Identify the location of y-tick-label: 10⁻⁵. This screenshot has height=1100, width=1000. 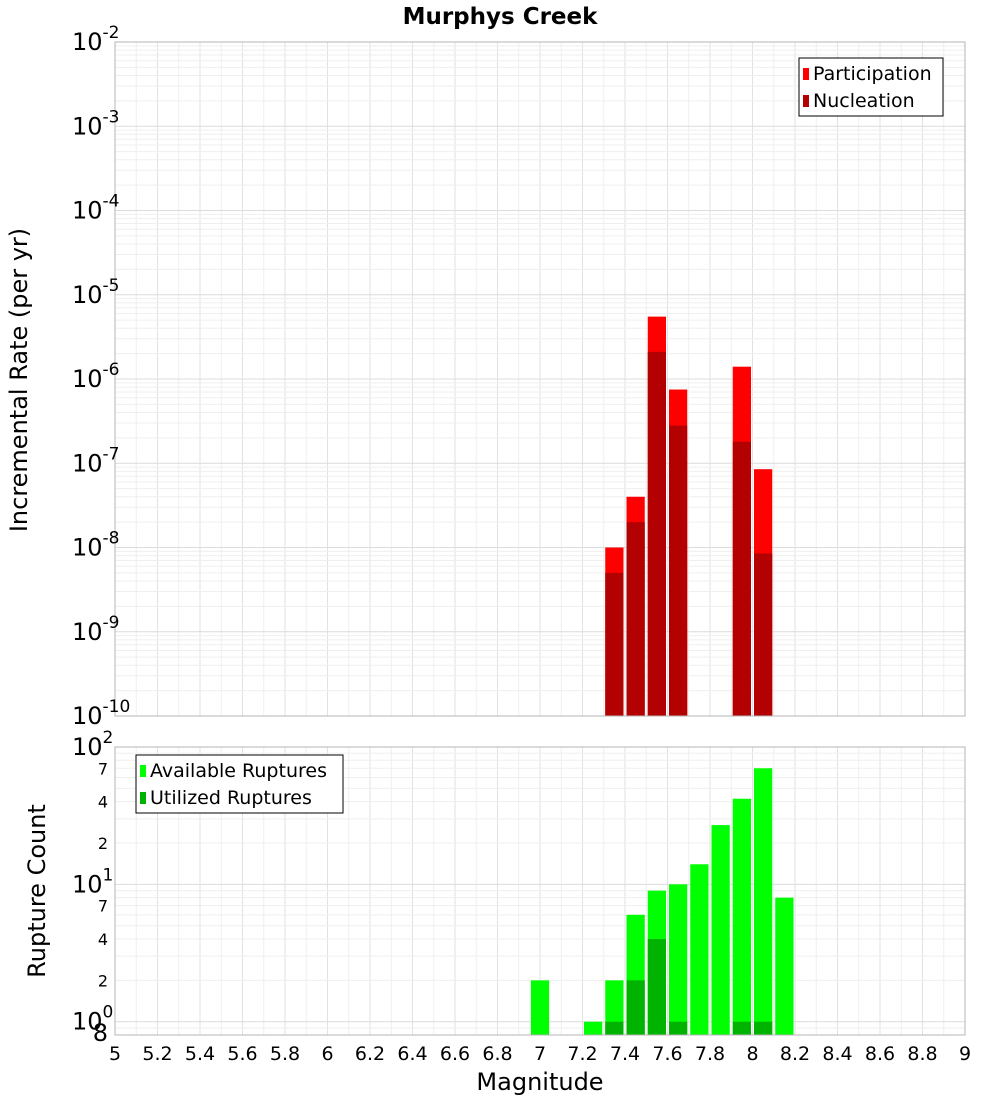
(96, 292).